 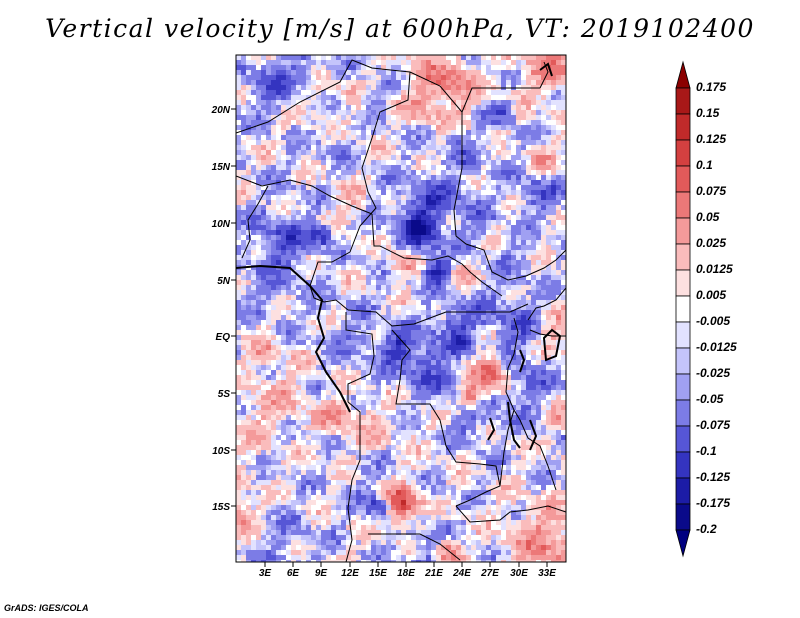 What do you see at coordinates (350, 573) in the screenshot?
I see `lon-label: 12E` at bounding box center [350, 573].